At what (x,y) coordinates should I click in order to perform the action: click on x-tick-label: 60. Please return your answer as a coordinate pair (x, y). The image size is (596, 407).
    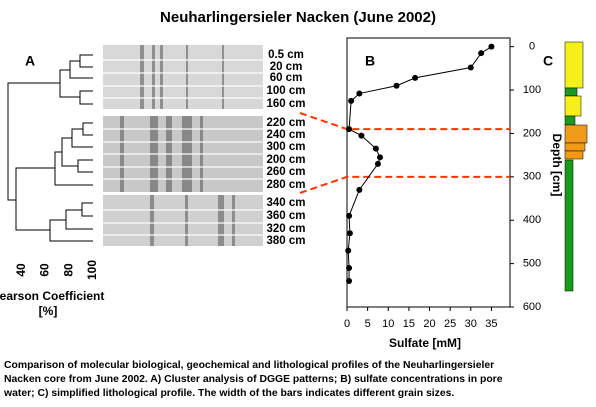
    Looking at the image, I should click on (45, 270).